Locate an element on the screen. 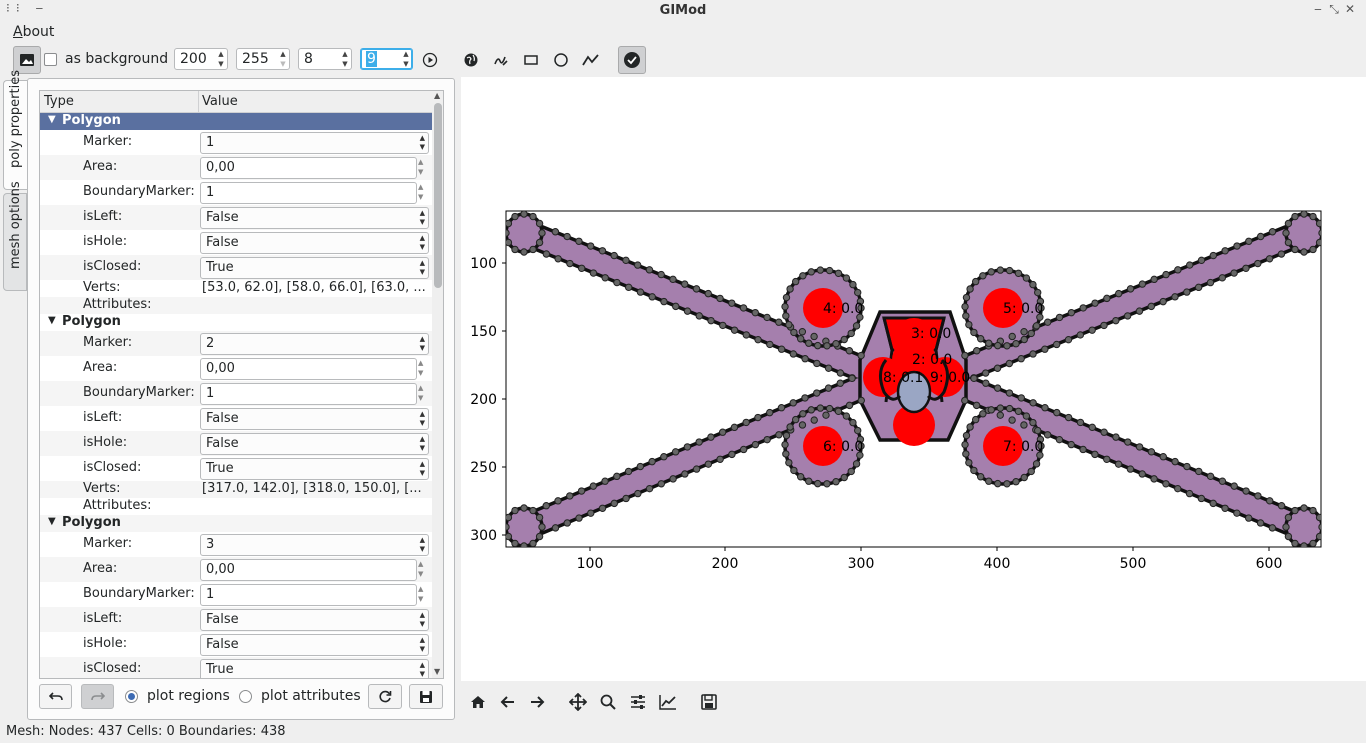 The image size is (1366, 743). column-type: Type is located at coordinates (59, 101).